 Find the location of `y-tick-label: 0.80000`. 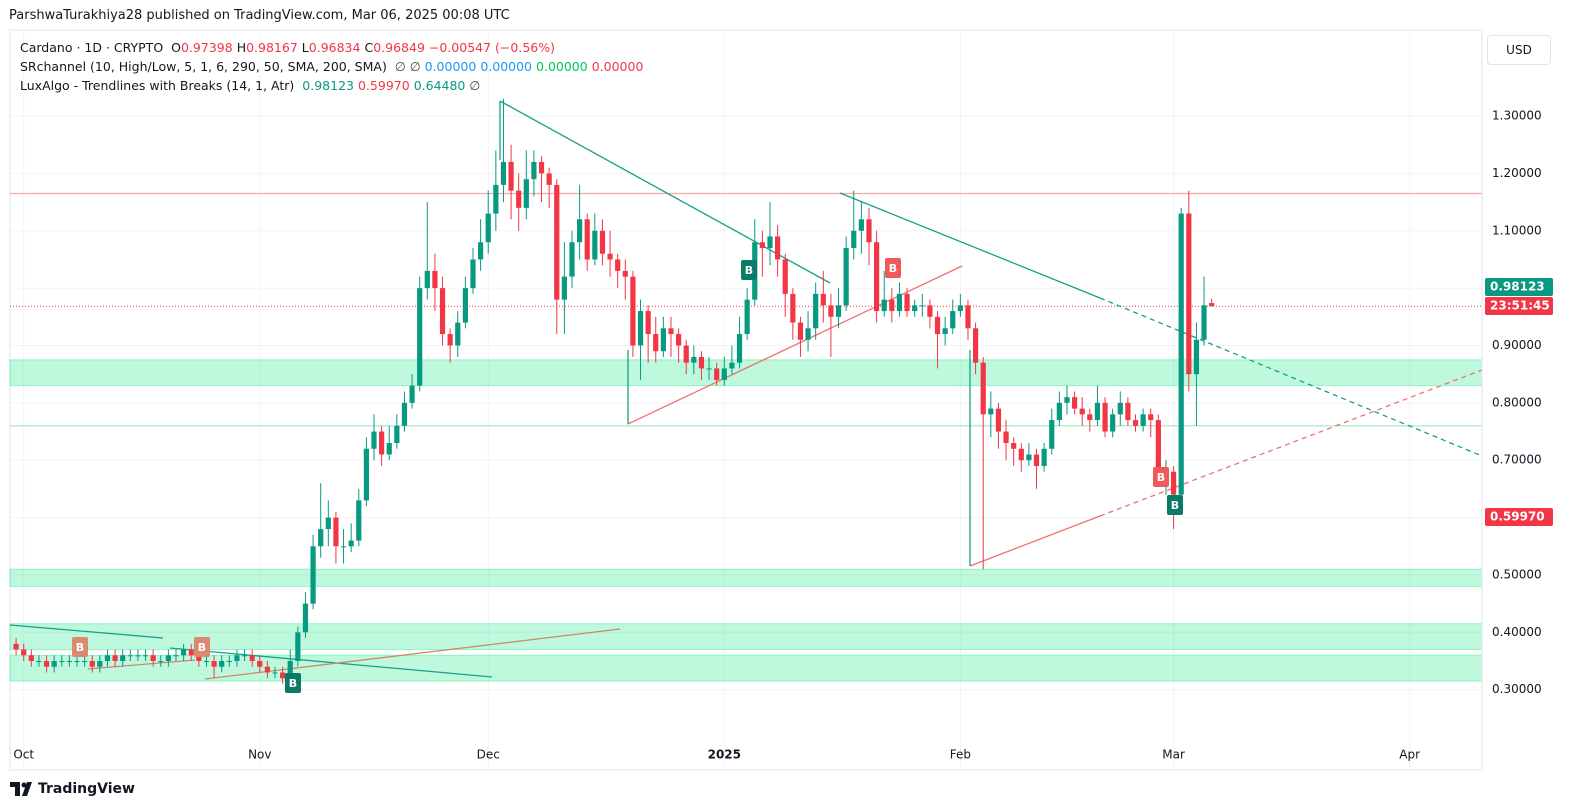

y-tick-label: 0.80000 is located at coordinates (1517, 402).